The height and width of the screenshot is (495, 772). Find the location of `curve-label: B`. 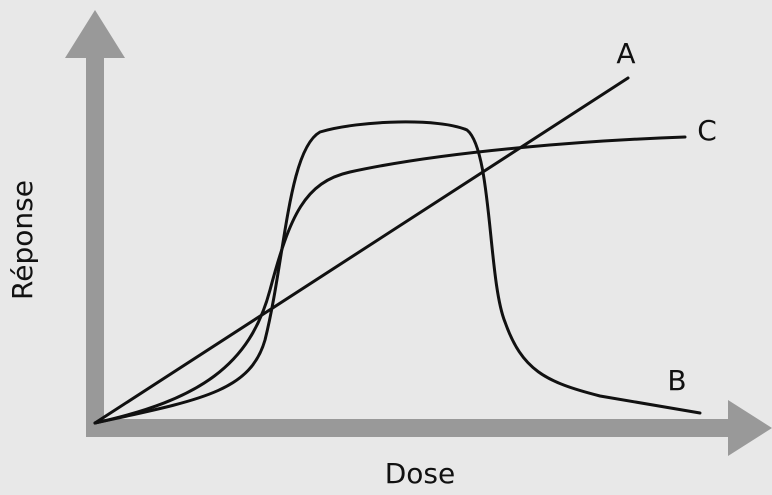

curve-label: B is located at coordinates (676, 380).